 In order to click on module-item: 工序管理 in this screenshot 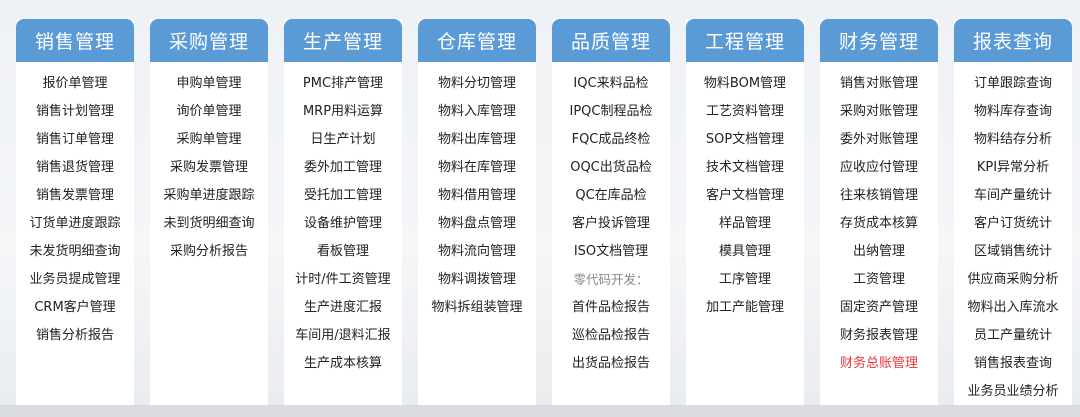, I will do `click(744, 279)`.